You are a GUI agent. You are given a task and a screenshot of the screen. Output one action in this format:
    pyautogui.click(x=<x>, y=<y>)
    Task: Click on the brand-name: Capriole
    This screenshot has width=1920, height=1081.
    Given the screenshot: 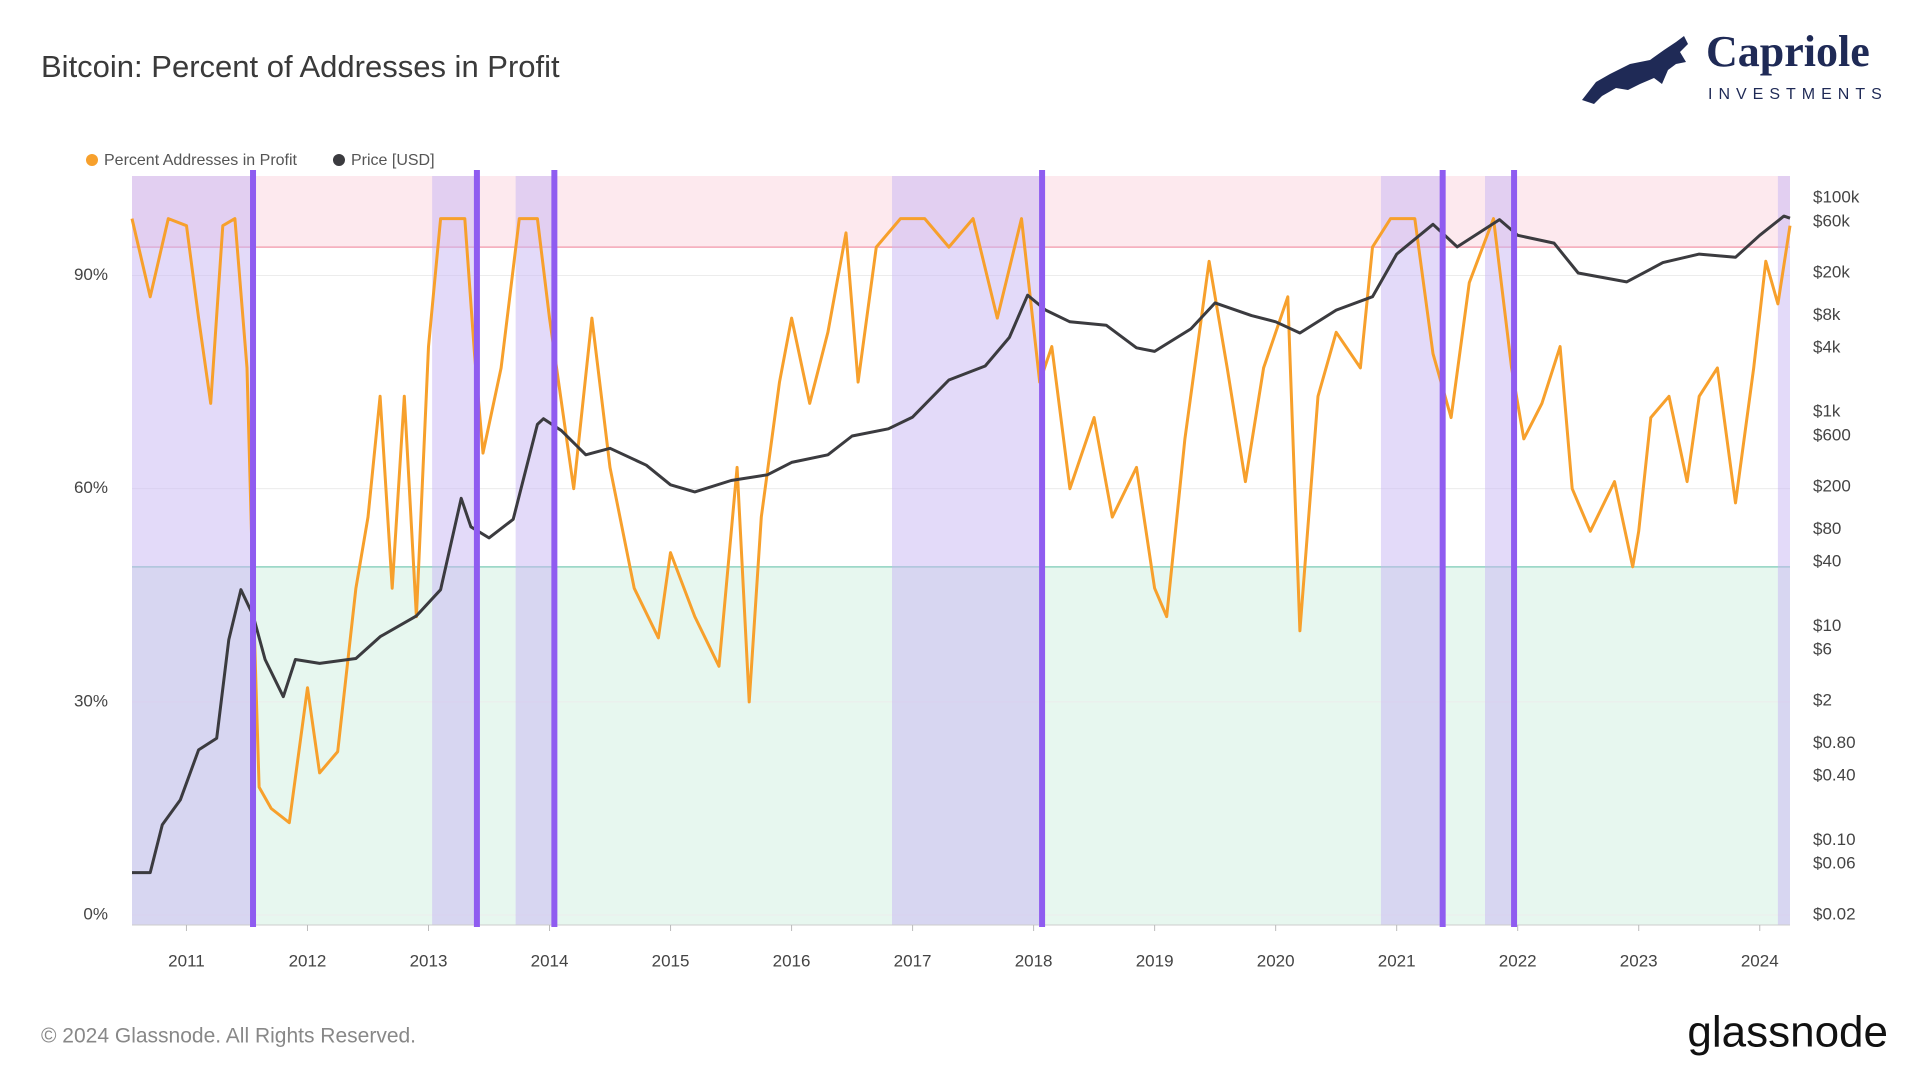 What is the action you would take?
    pyautogui.click(x=1788, y=51)
    